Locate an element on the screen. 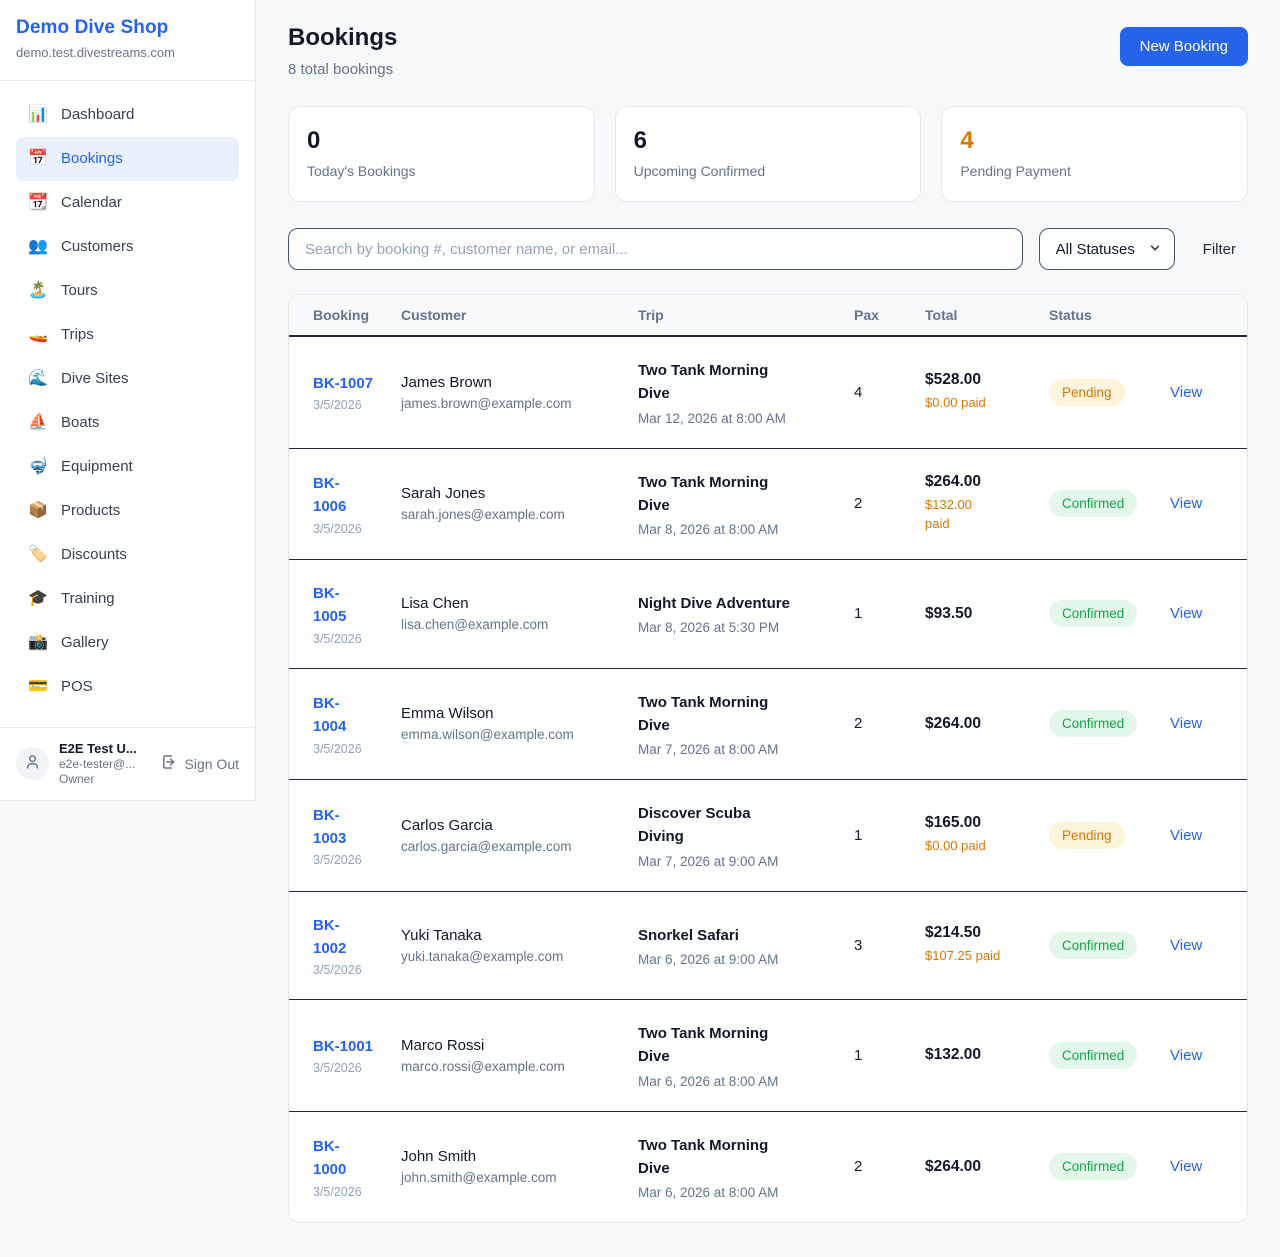 This screenshot has width=1280, height=1257. booking-number-link: BK- 1002 is located at coordinates (330, 936).